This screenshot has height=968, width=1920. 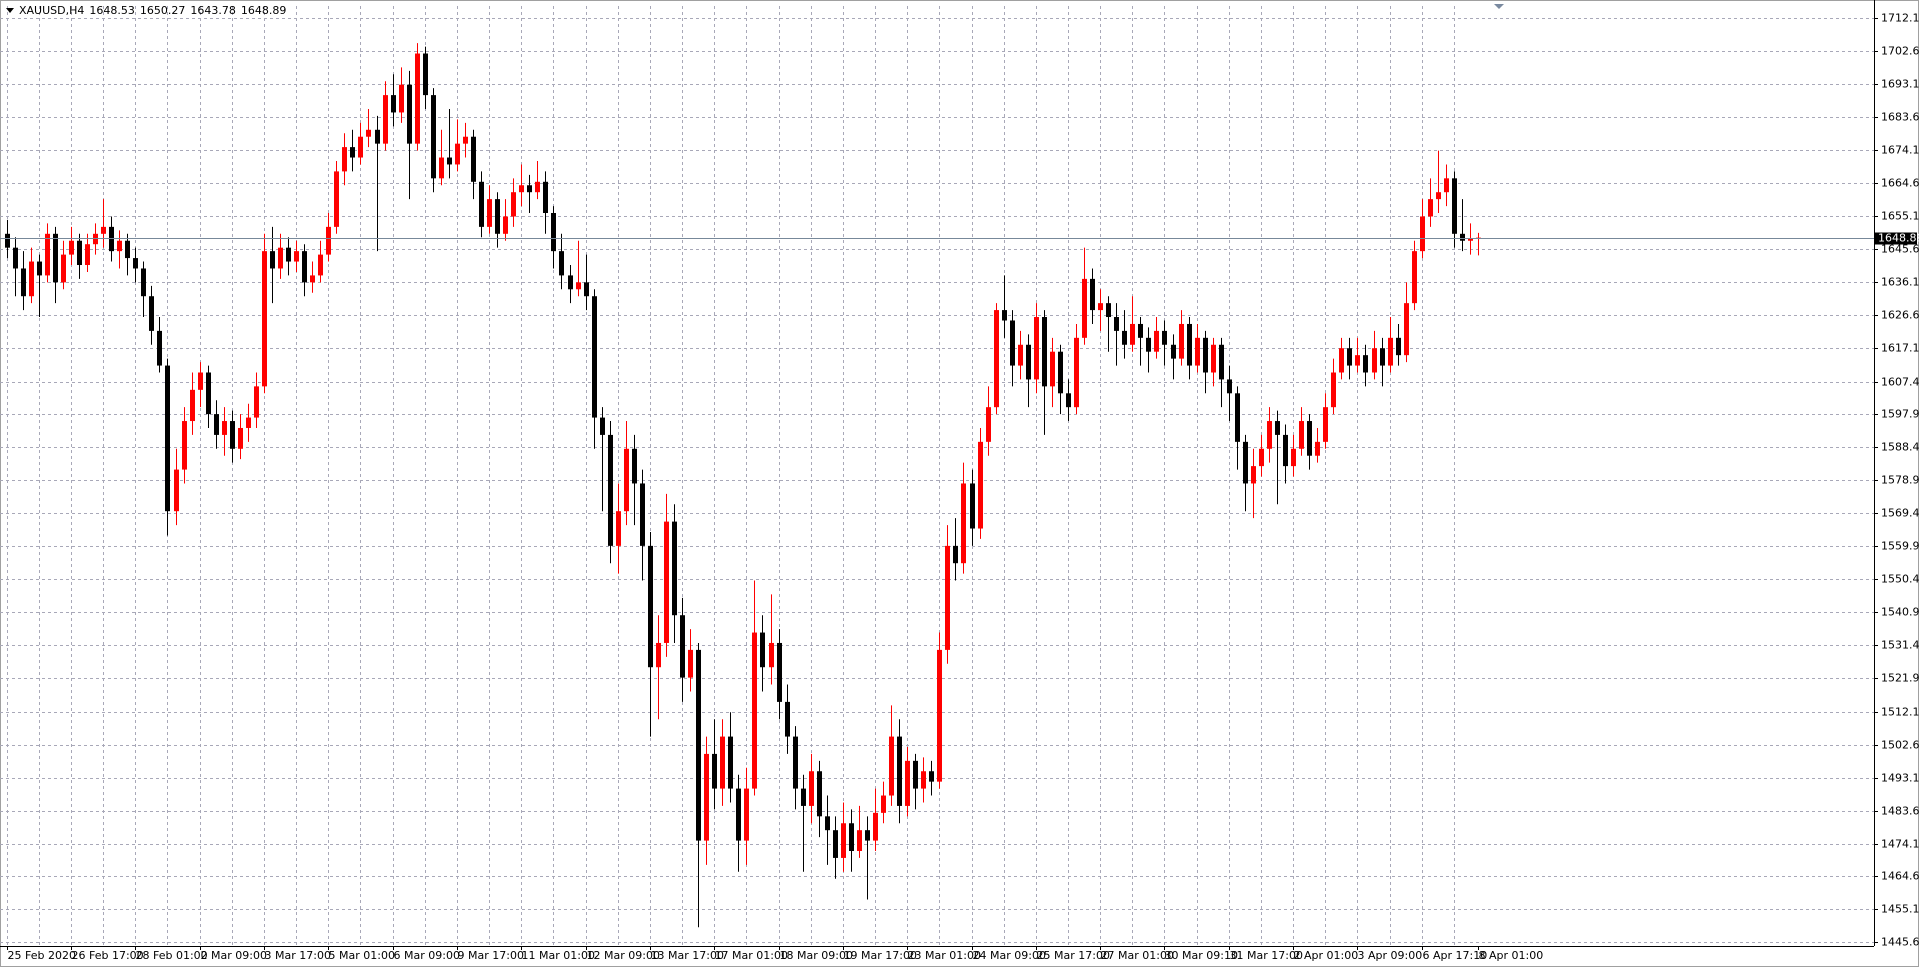 I want to click on y-tick-label: 1464.65, so click(x=1900, y=876).